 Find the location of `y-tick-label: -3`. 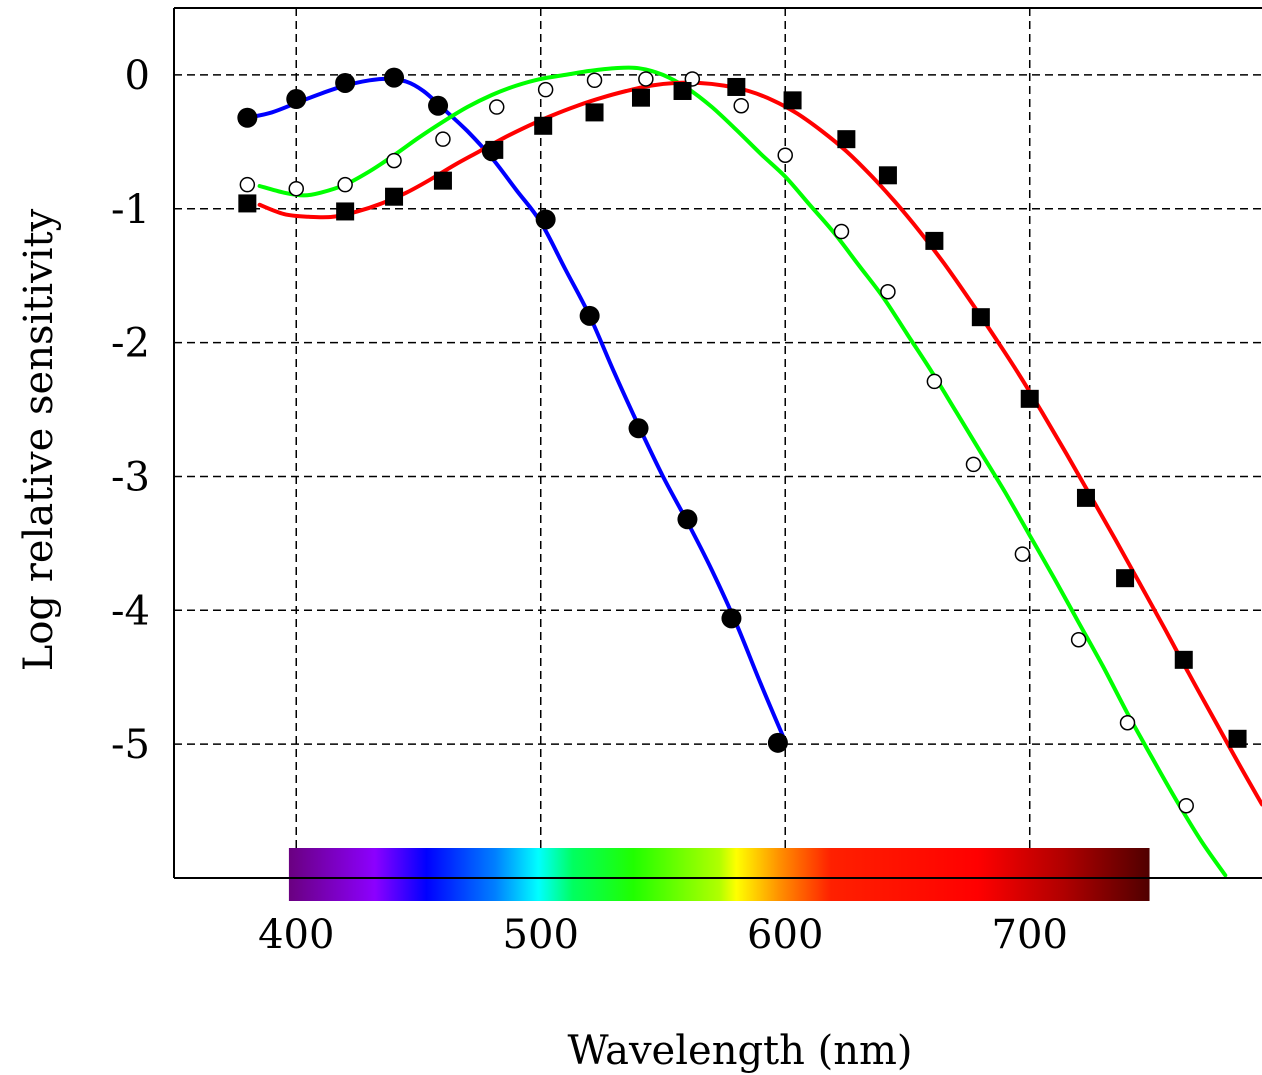

y-tick-label: -3 is located at coordinates (130, 477).